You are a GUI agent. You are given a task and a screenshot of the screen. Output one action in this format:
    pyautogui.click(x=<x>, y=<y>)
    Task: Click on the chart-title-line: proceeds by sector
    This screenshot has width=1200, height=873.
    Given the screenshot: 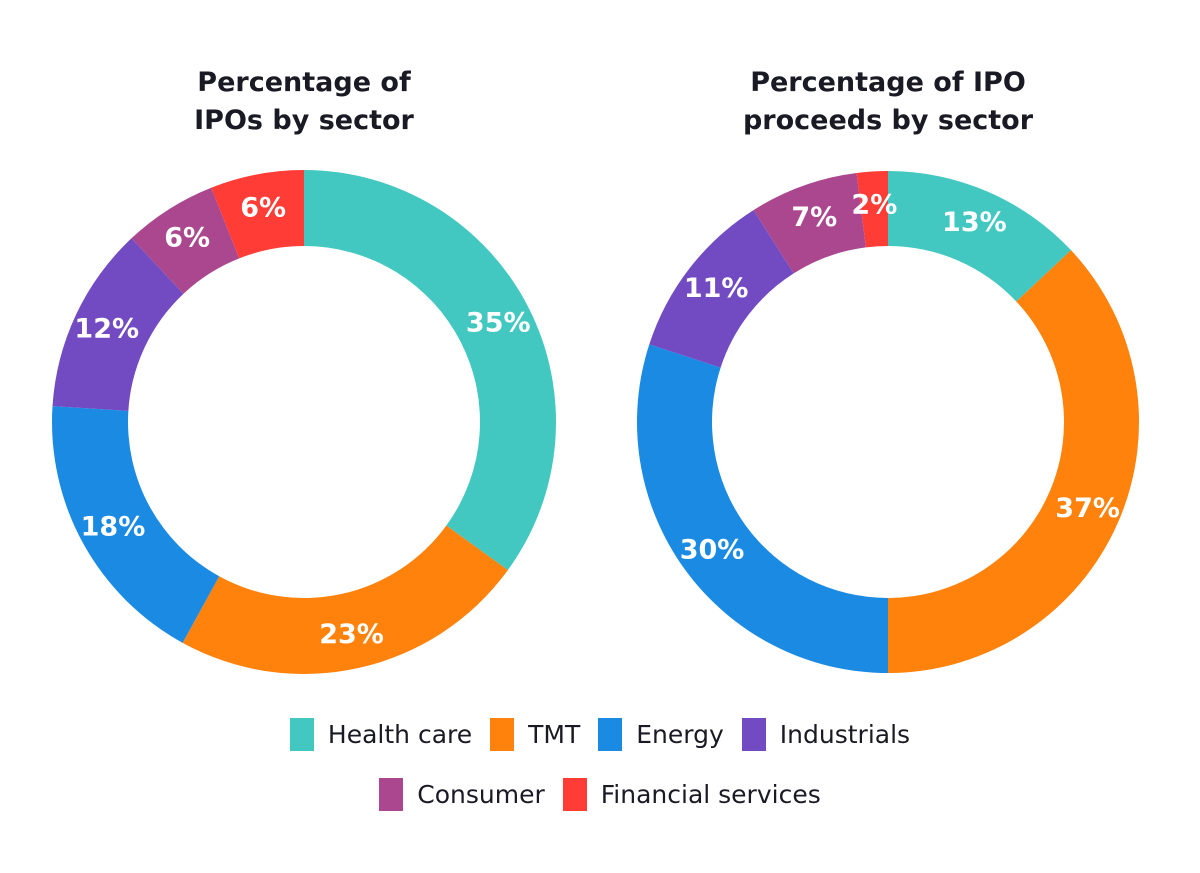 What is the action you would take?
    pyautogui.click(x=888, y=120)
    